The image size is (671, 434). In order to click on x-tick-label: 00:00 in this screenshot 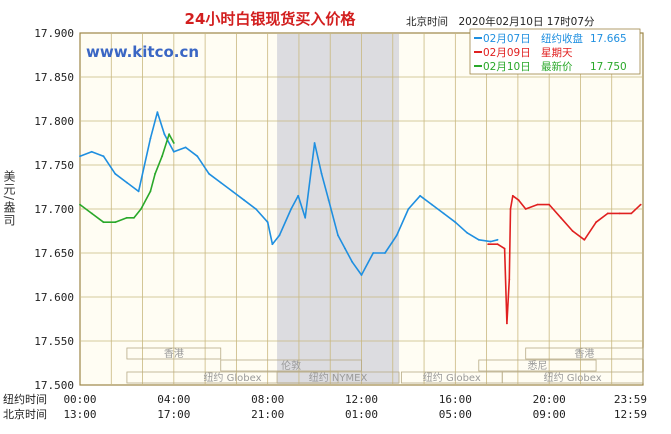, I will do `click(79, 399)`.